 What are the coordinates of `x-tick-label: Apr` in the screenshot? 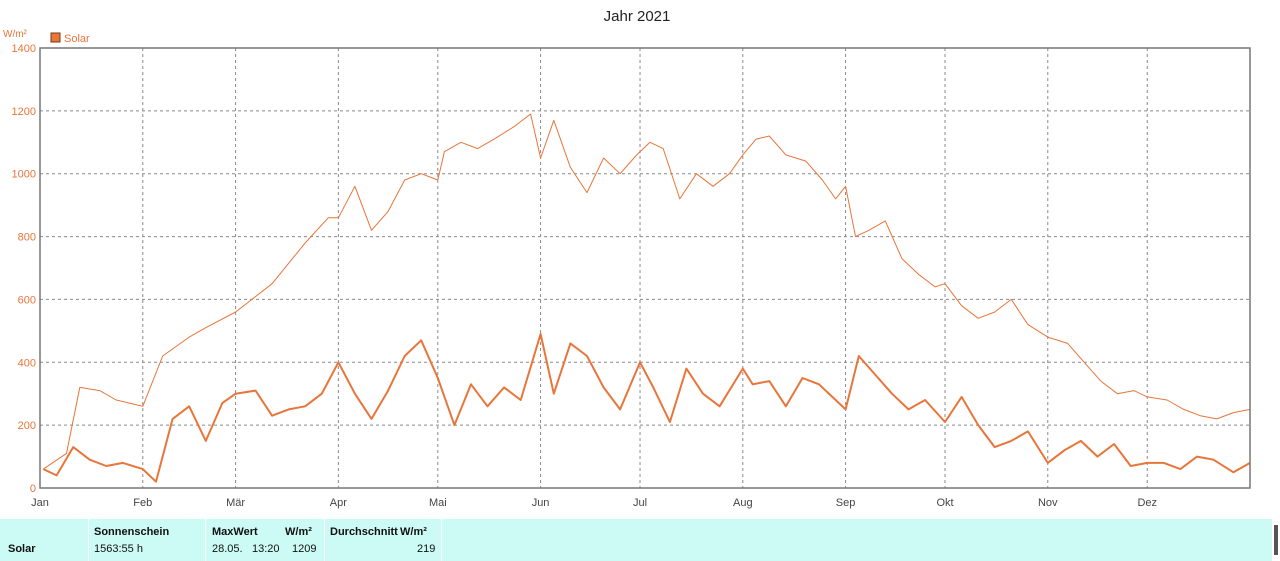 It's located at (338, 503).